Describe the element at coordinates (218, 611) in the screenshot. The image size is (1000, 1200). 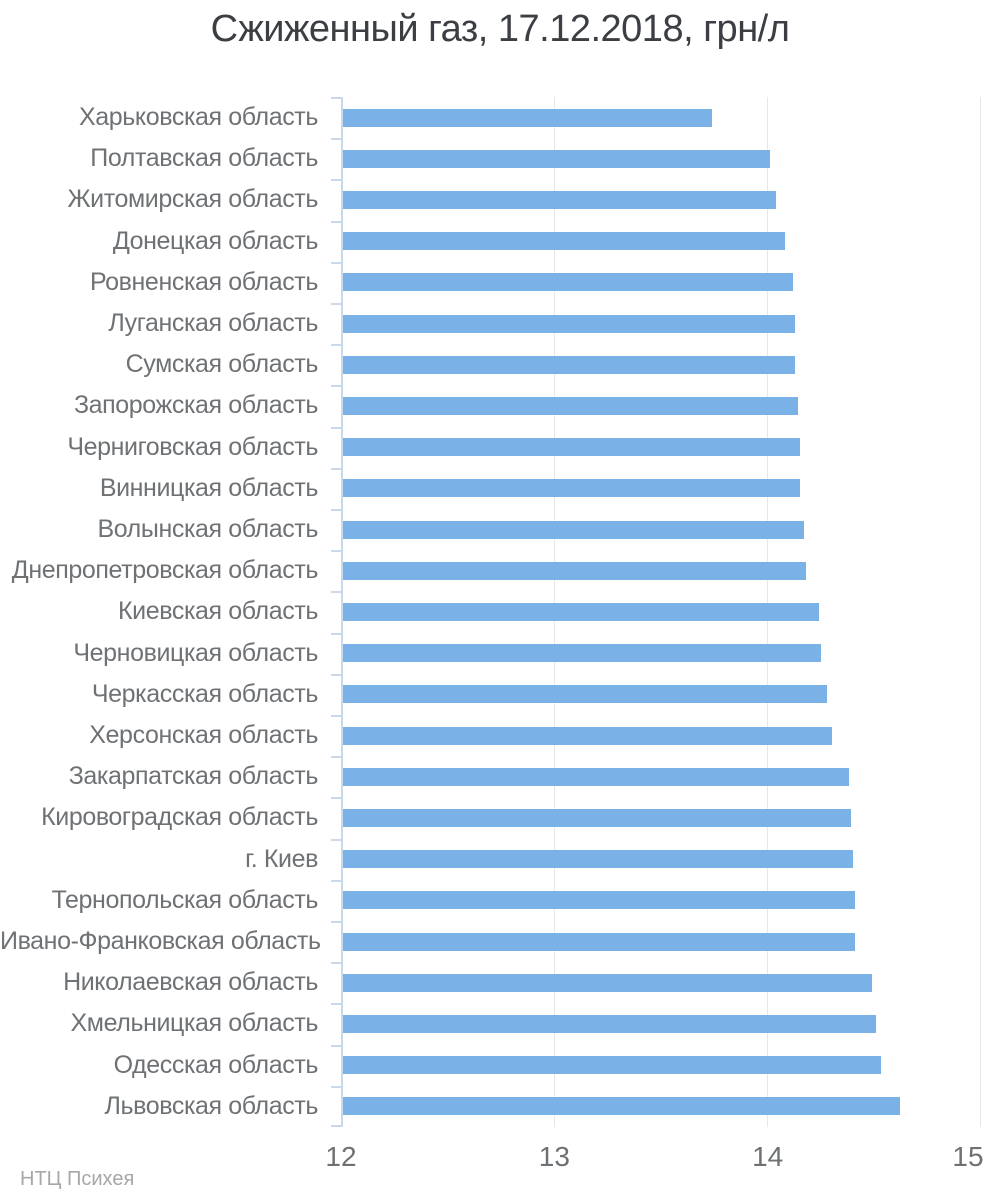
I see `category-label: Киевская область` at that location.